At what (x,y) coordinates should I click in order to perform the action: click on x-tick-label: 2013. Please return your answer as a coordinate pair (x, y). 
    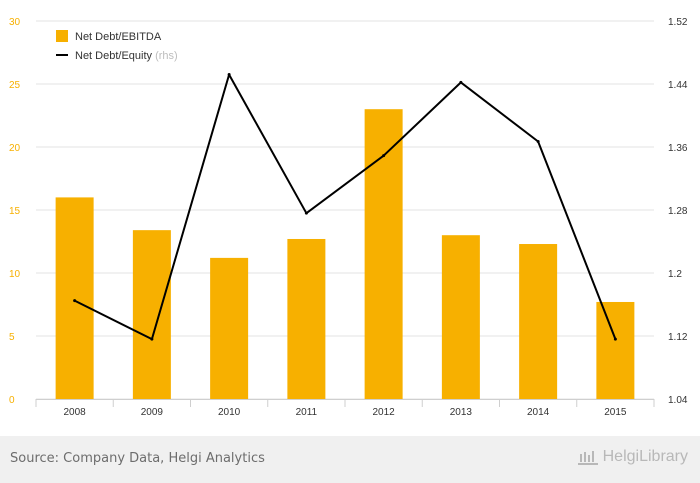
    Looking at the image, I should click on (461, 412).